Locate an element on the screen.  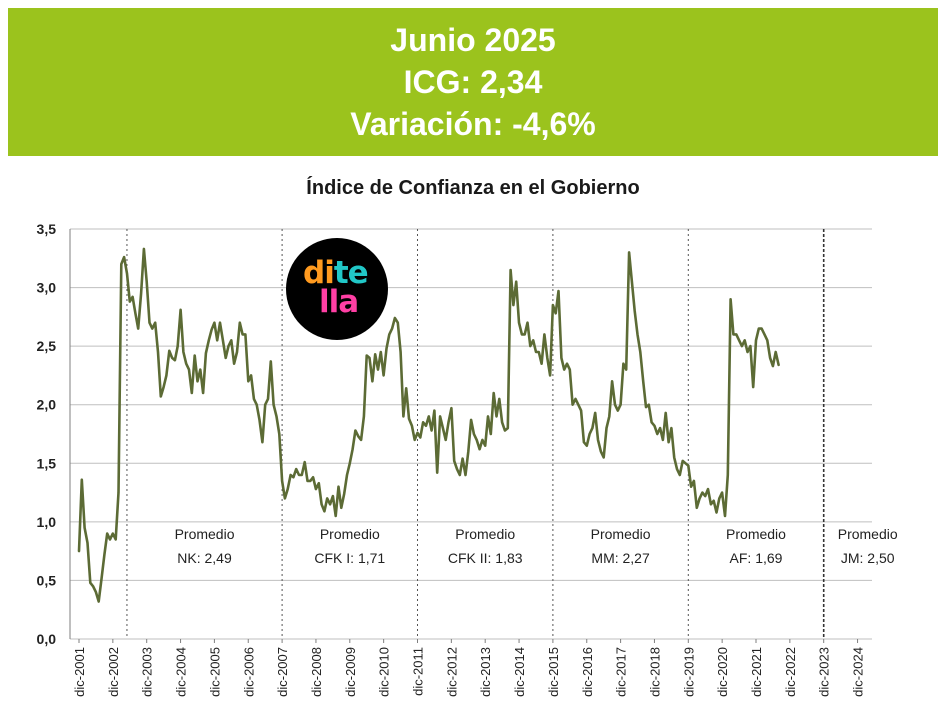
x-tick-label: dic-2022 is located at coordinates (790, 672).